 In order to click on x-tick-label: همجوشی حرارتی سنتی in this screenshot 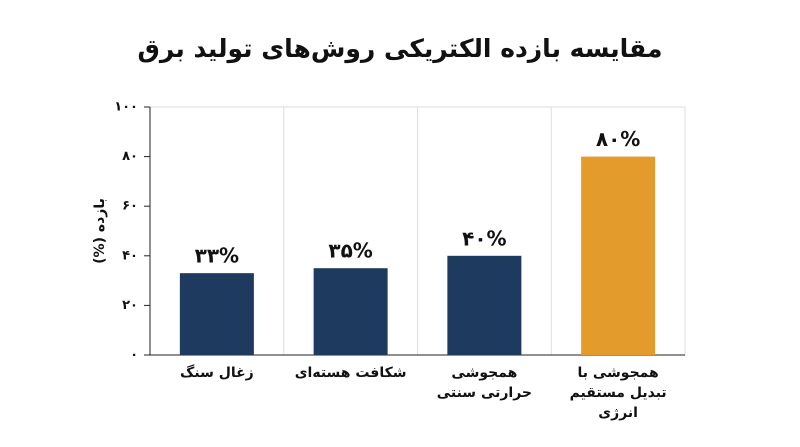, I will do `click(484, 383)`.